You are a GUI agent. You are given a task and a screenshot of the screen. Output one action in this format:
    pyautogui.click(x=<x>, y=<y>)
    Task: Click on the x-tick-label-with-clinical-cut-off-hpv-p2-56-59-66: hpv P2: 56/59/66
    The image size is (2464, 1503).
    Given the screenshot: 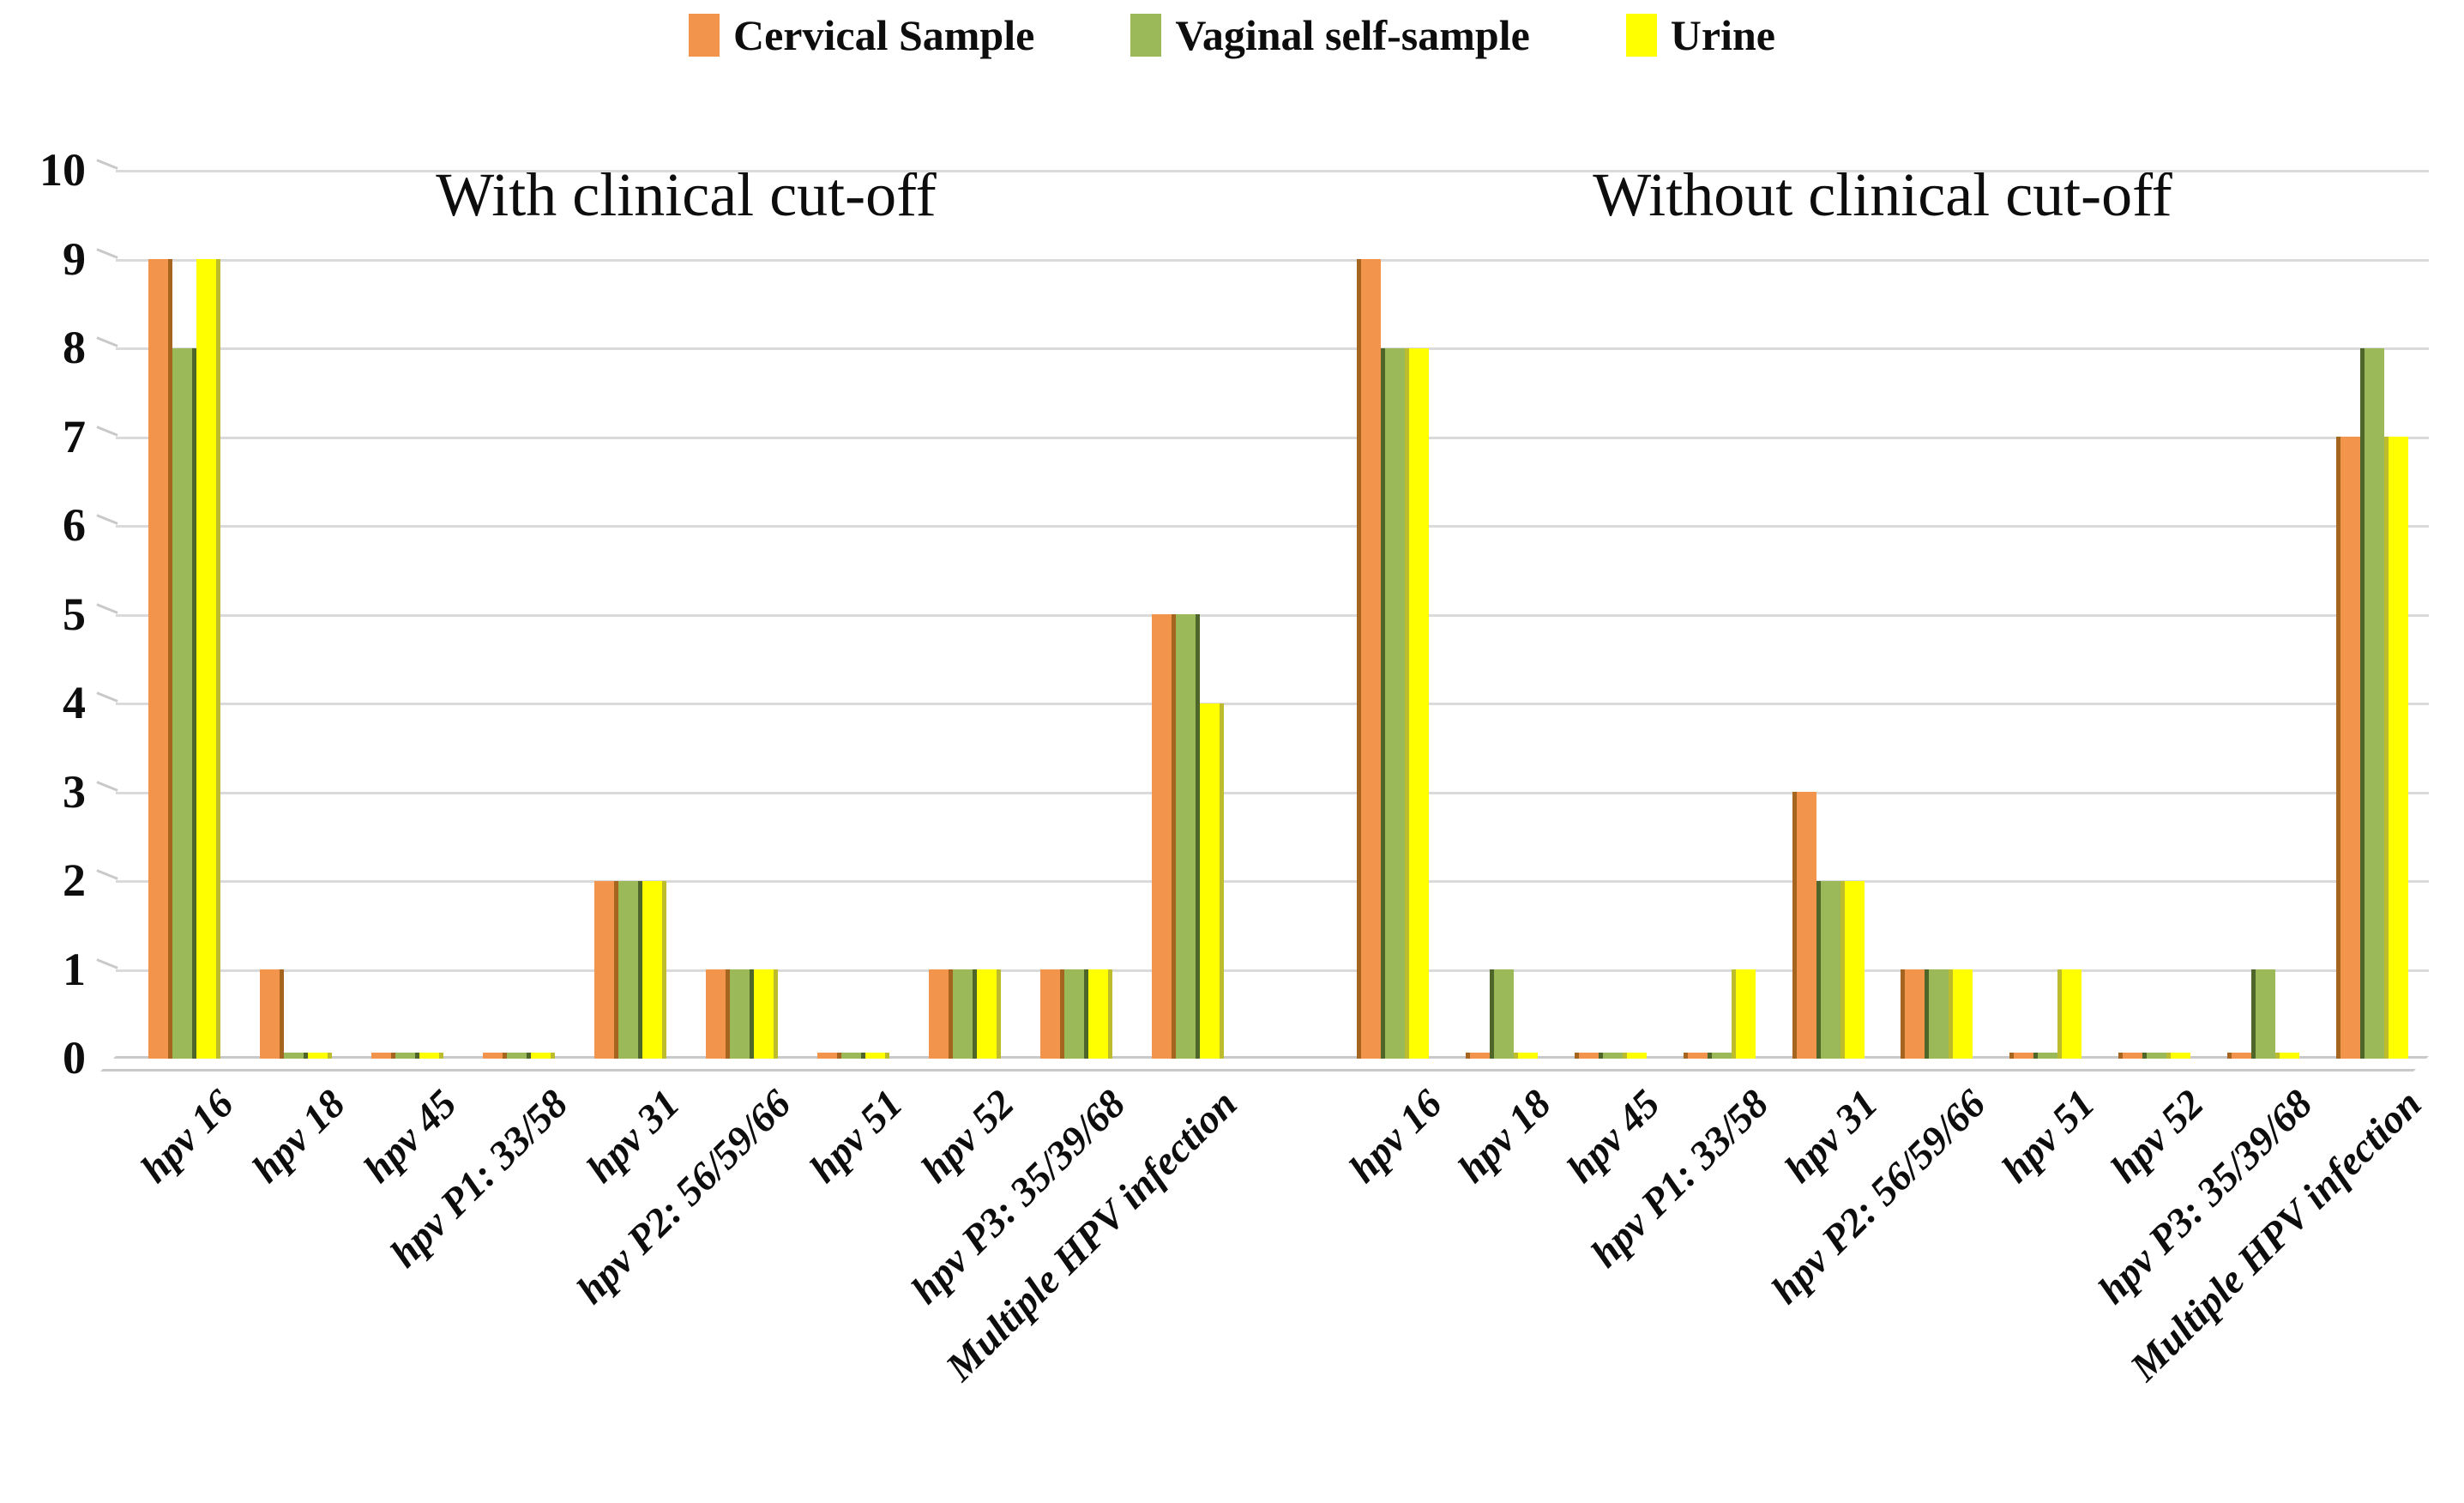 What is the action you would take?
    pyautogui.click(x=684, y=1197)
    